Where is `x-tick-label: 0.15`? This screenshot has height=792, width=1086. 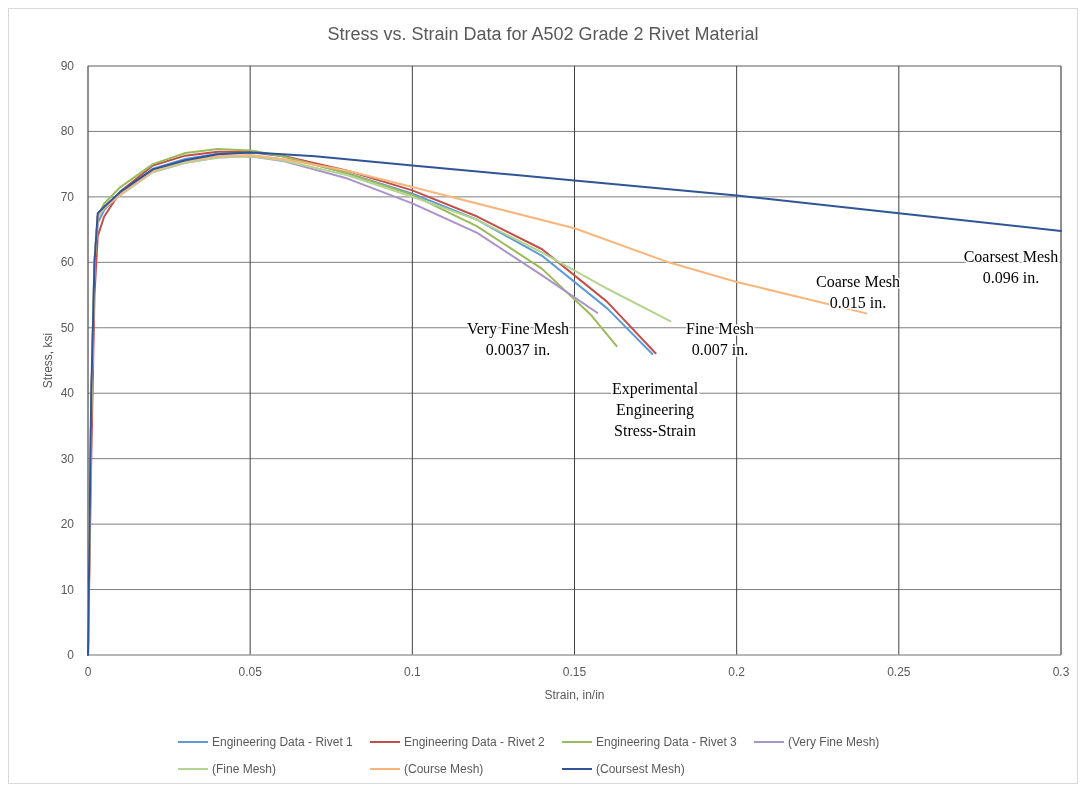
x-tick-label: 0.15 is located at coordinates (574, 672).